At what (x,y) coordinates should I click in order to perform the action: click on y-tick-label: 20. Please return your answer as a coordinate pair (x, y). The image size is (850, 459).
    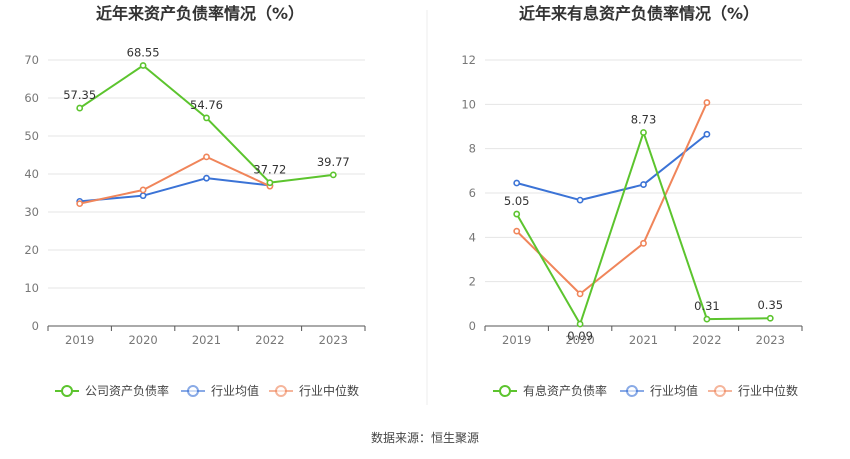
    Looking at the image, I should click on (31, 250).